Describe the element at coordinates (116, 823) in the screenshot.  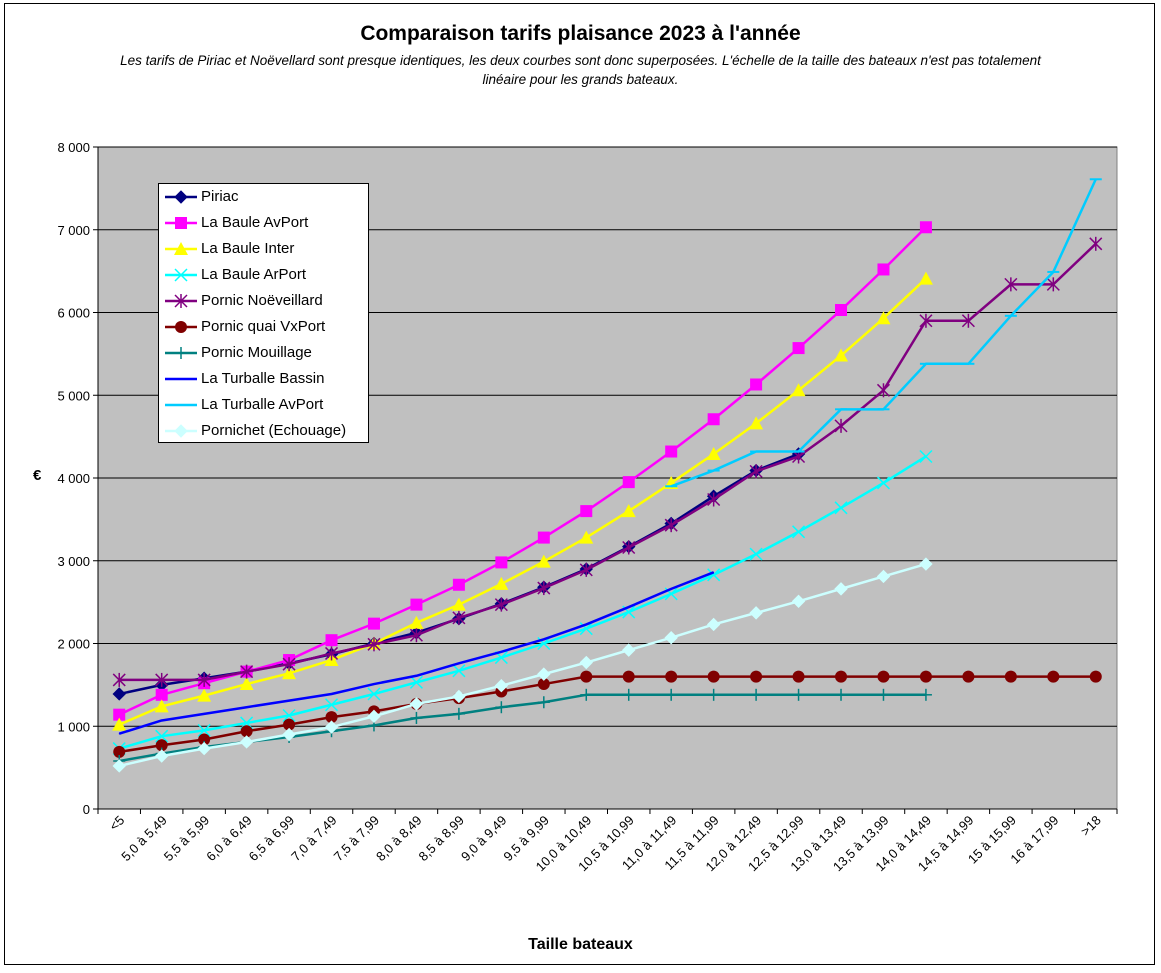
I see `x-tick-label: <5` at that location.